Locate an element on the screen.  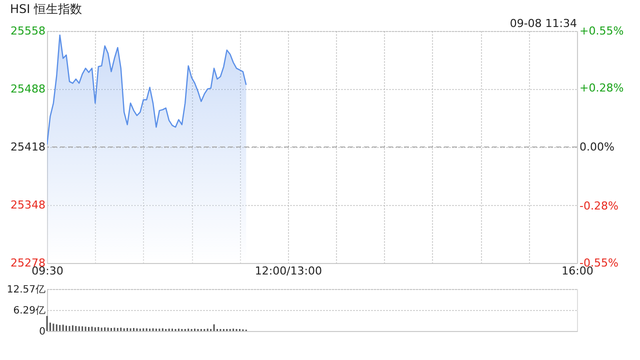
chart-title: HSI 恒生指数 is located at coordinates (46, 9).